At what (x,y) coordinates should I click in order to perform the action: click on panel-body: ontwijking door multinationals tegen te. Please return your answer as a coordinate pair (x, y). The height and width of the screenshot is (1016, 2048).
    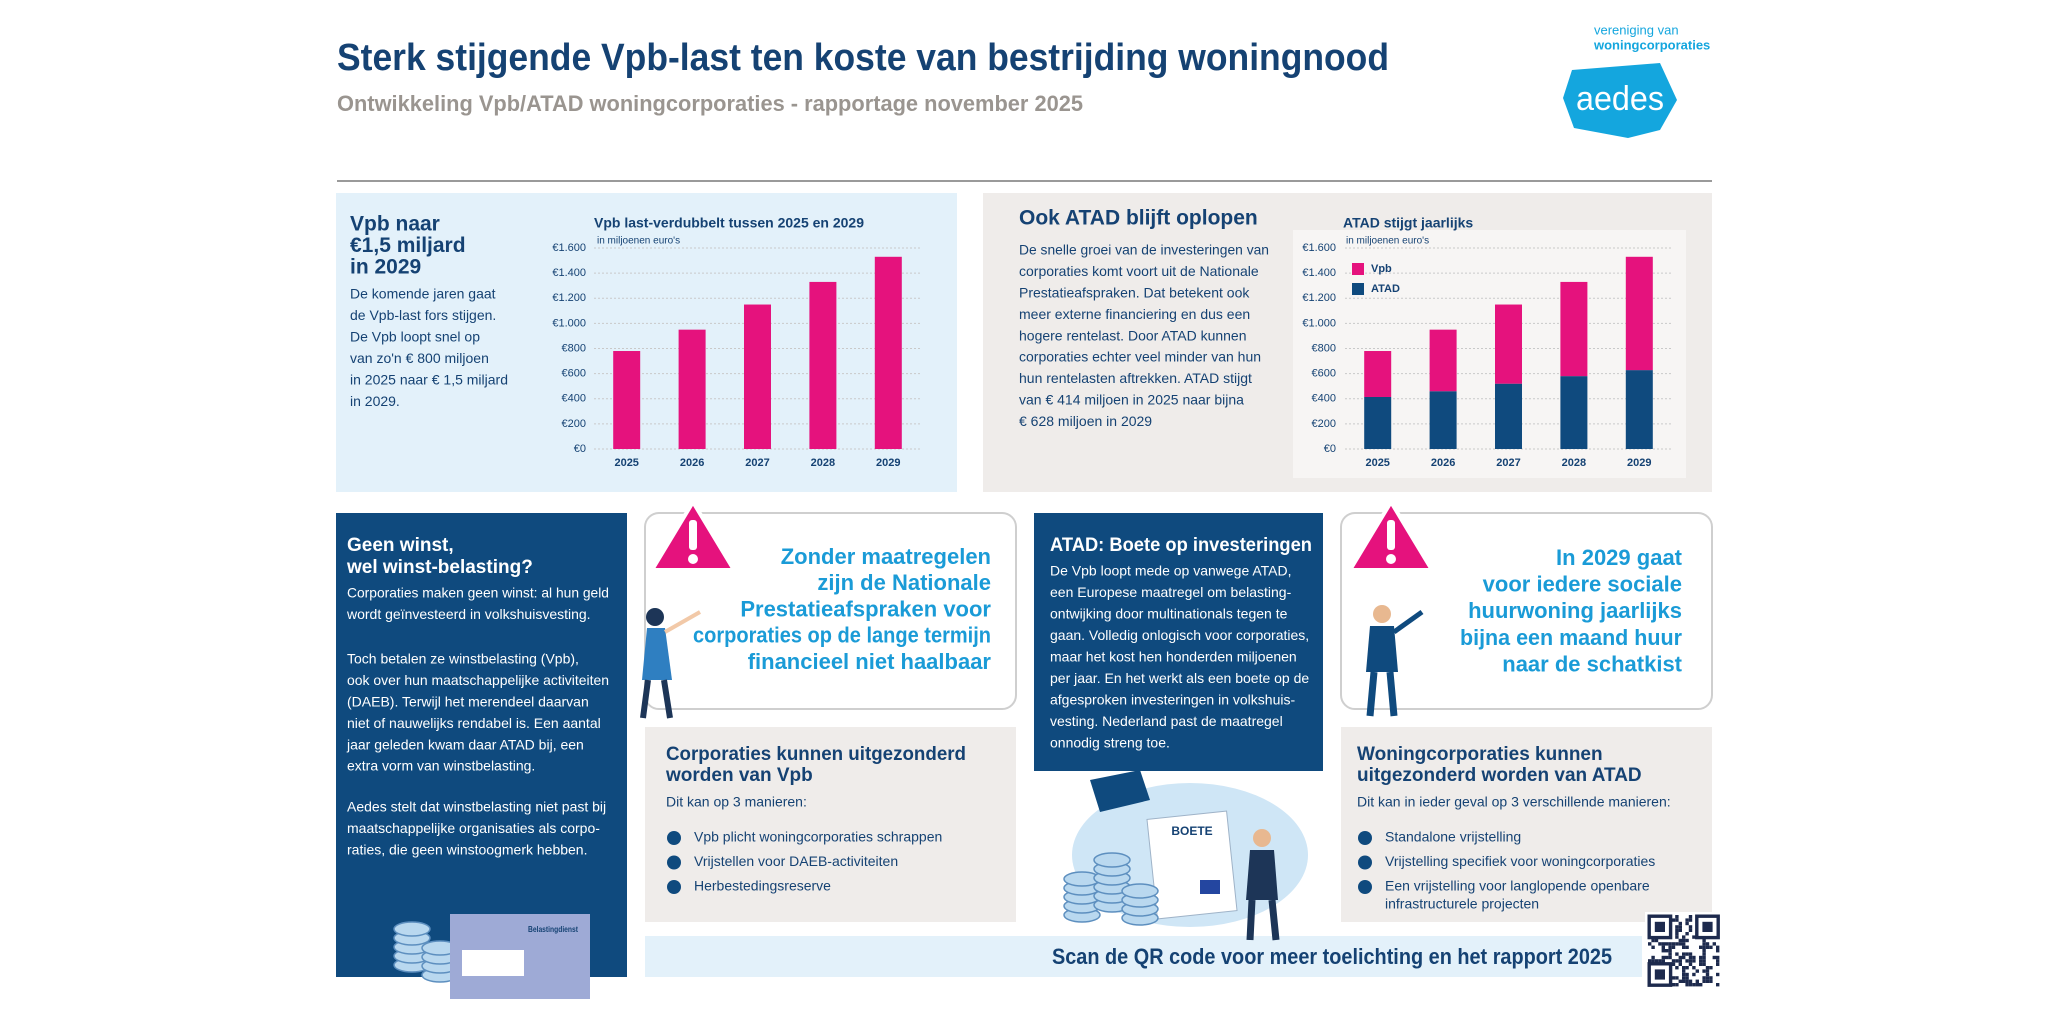
    Looking at the image, I should click on (1169, 614).